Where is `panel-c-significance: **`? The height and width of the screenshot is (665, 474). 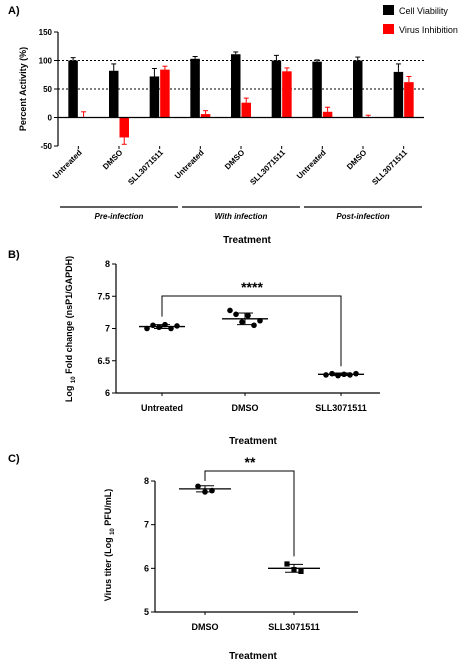 panel-c-significance: ** is located at coordinates (249, 505).